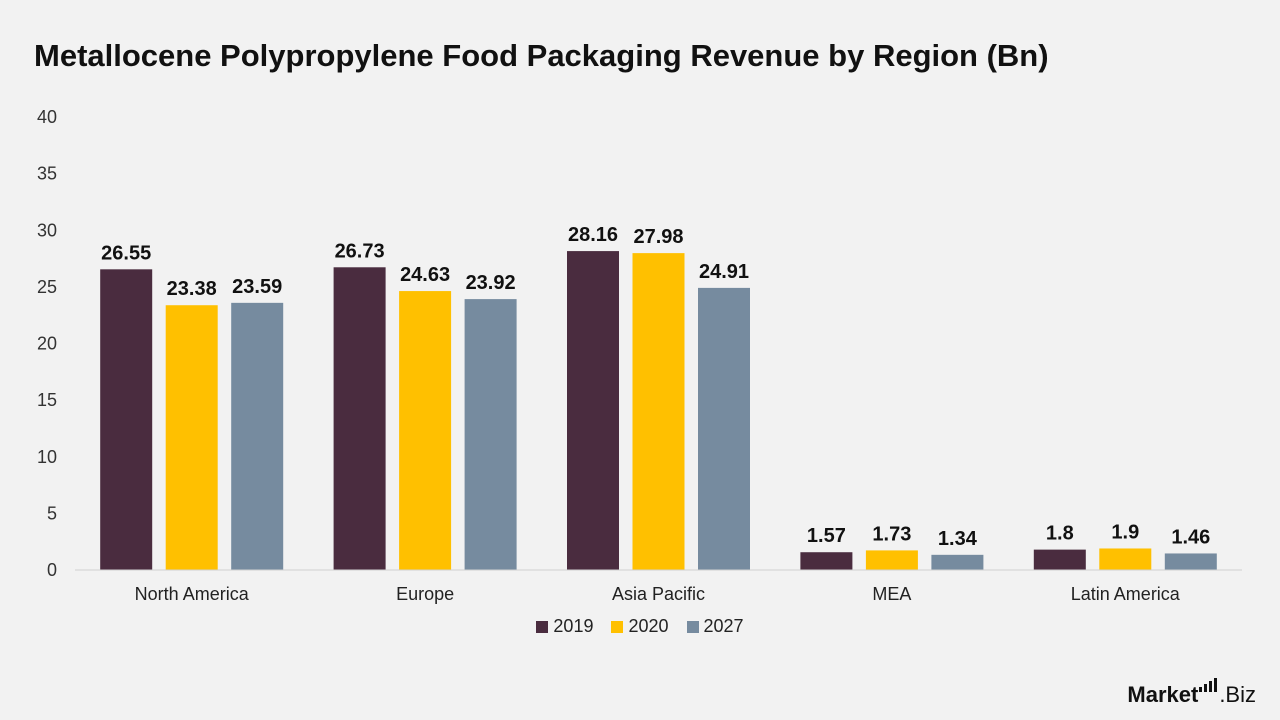  What do you see at coordinates (126, 253) in the screenshot?
I see `data-label: 26.55` at bounding box center [126, 253].